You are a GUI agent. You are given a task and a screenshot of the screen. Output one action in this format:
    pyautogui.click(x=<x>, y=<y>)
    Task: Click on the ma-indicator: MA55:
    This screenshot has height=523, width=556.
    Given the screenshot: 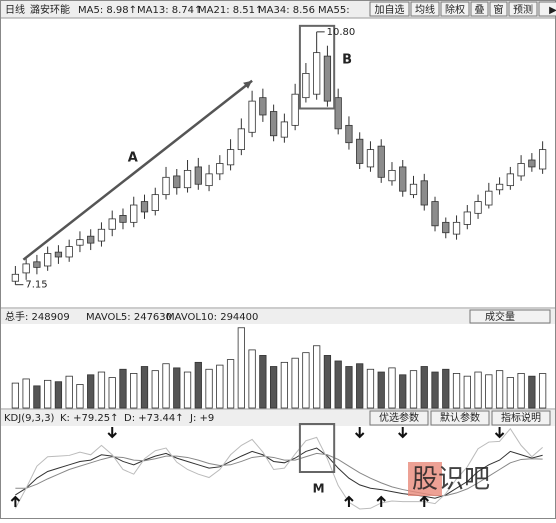 What is the action you would take?
    pyautogui.click(x=334, y=10)
    